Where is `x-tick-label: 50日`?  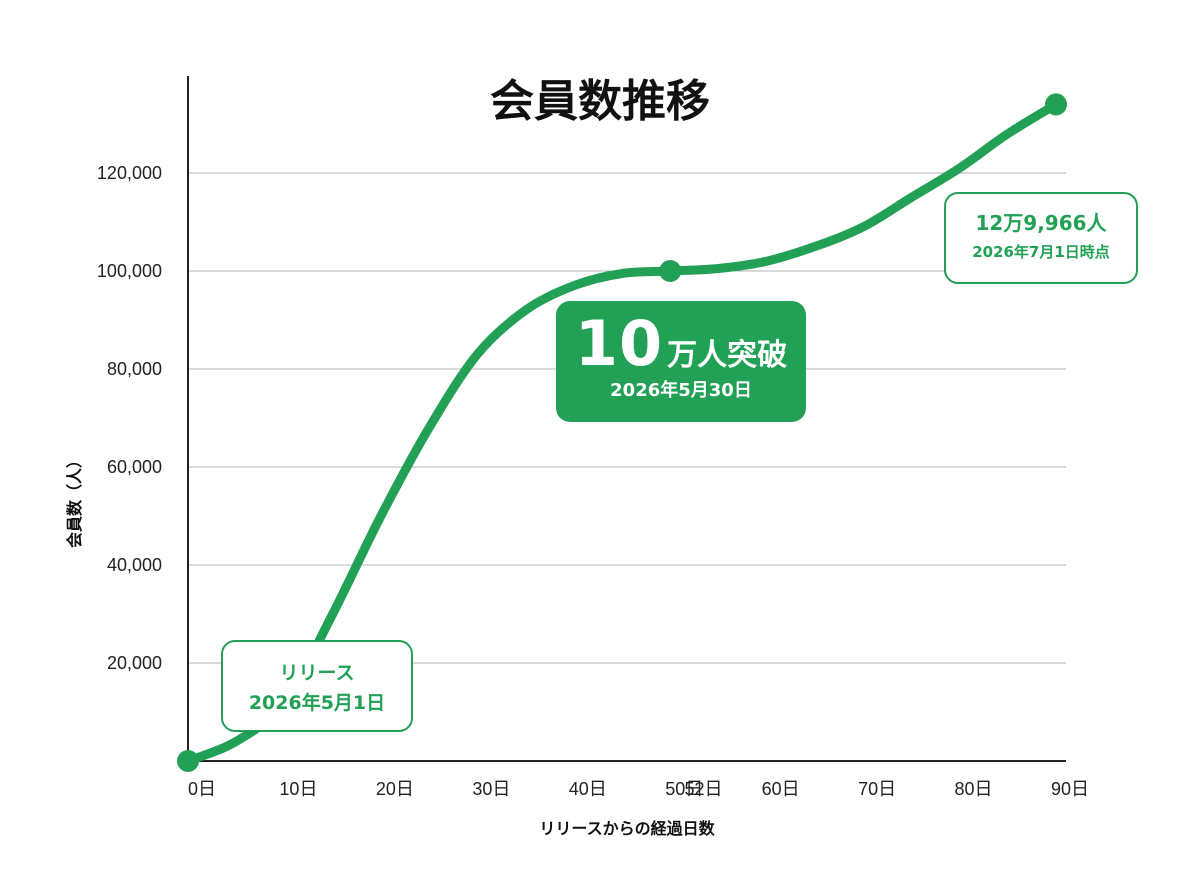
x-tick-label: 50日 is located at coordinates (684, 789).